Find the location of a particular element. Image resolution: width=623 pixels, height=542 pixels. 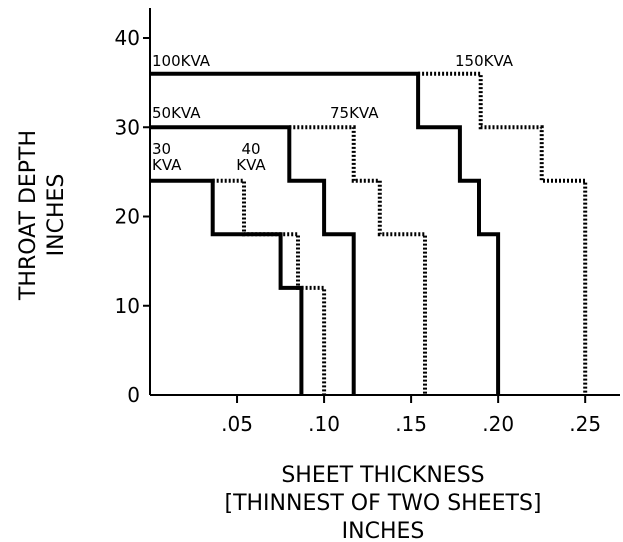

series-label: 40 is located at coordinates (250, 149).